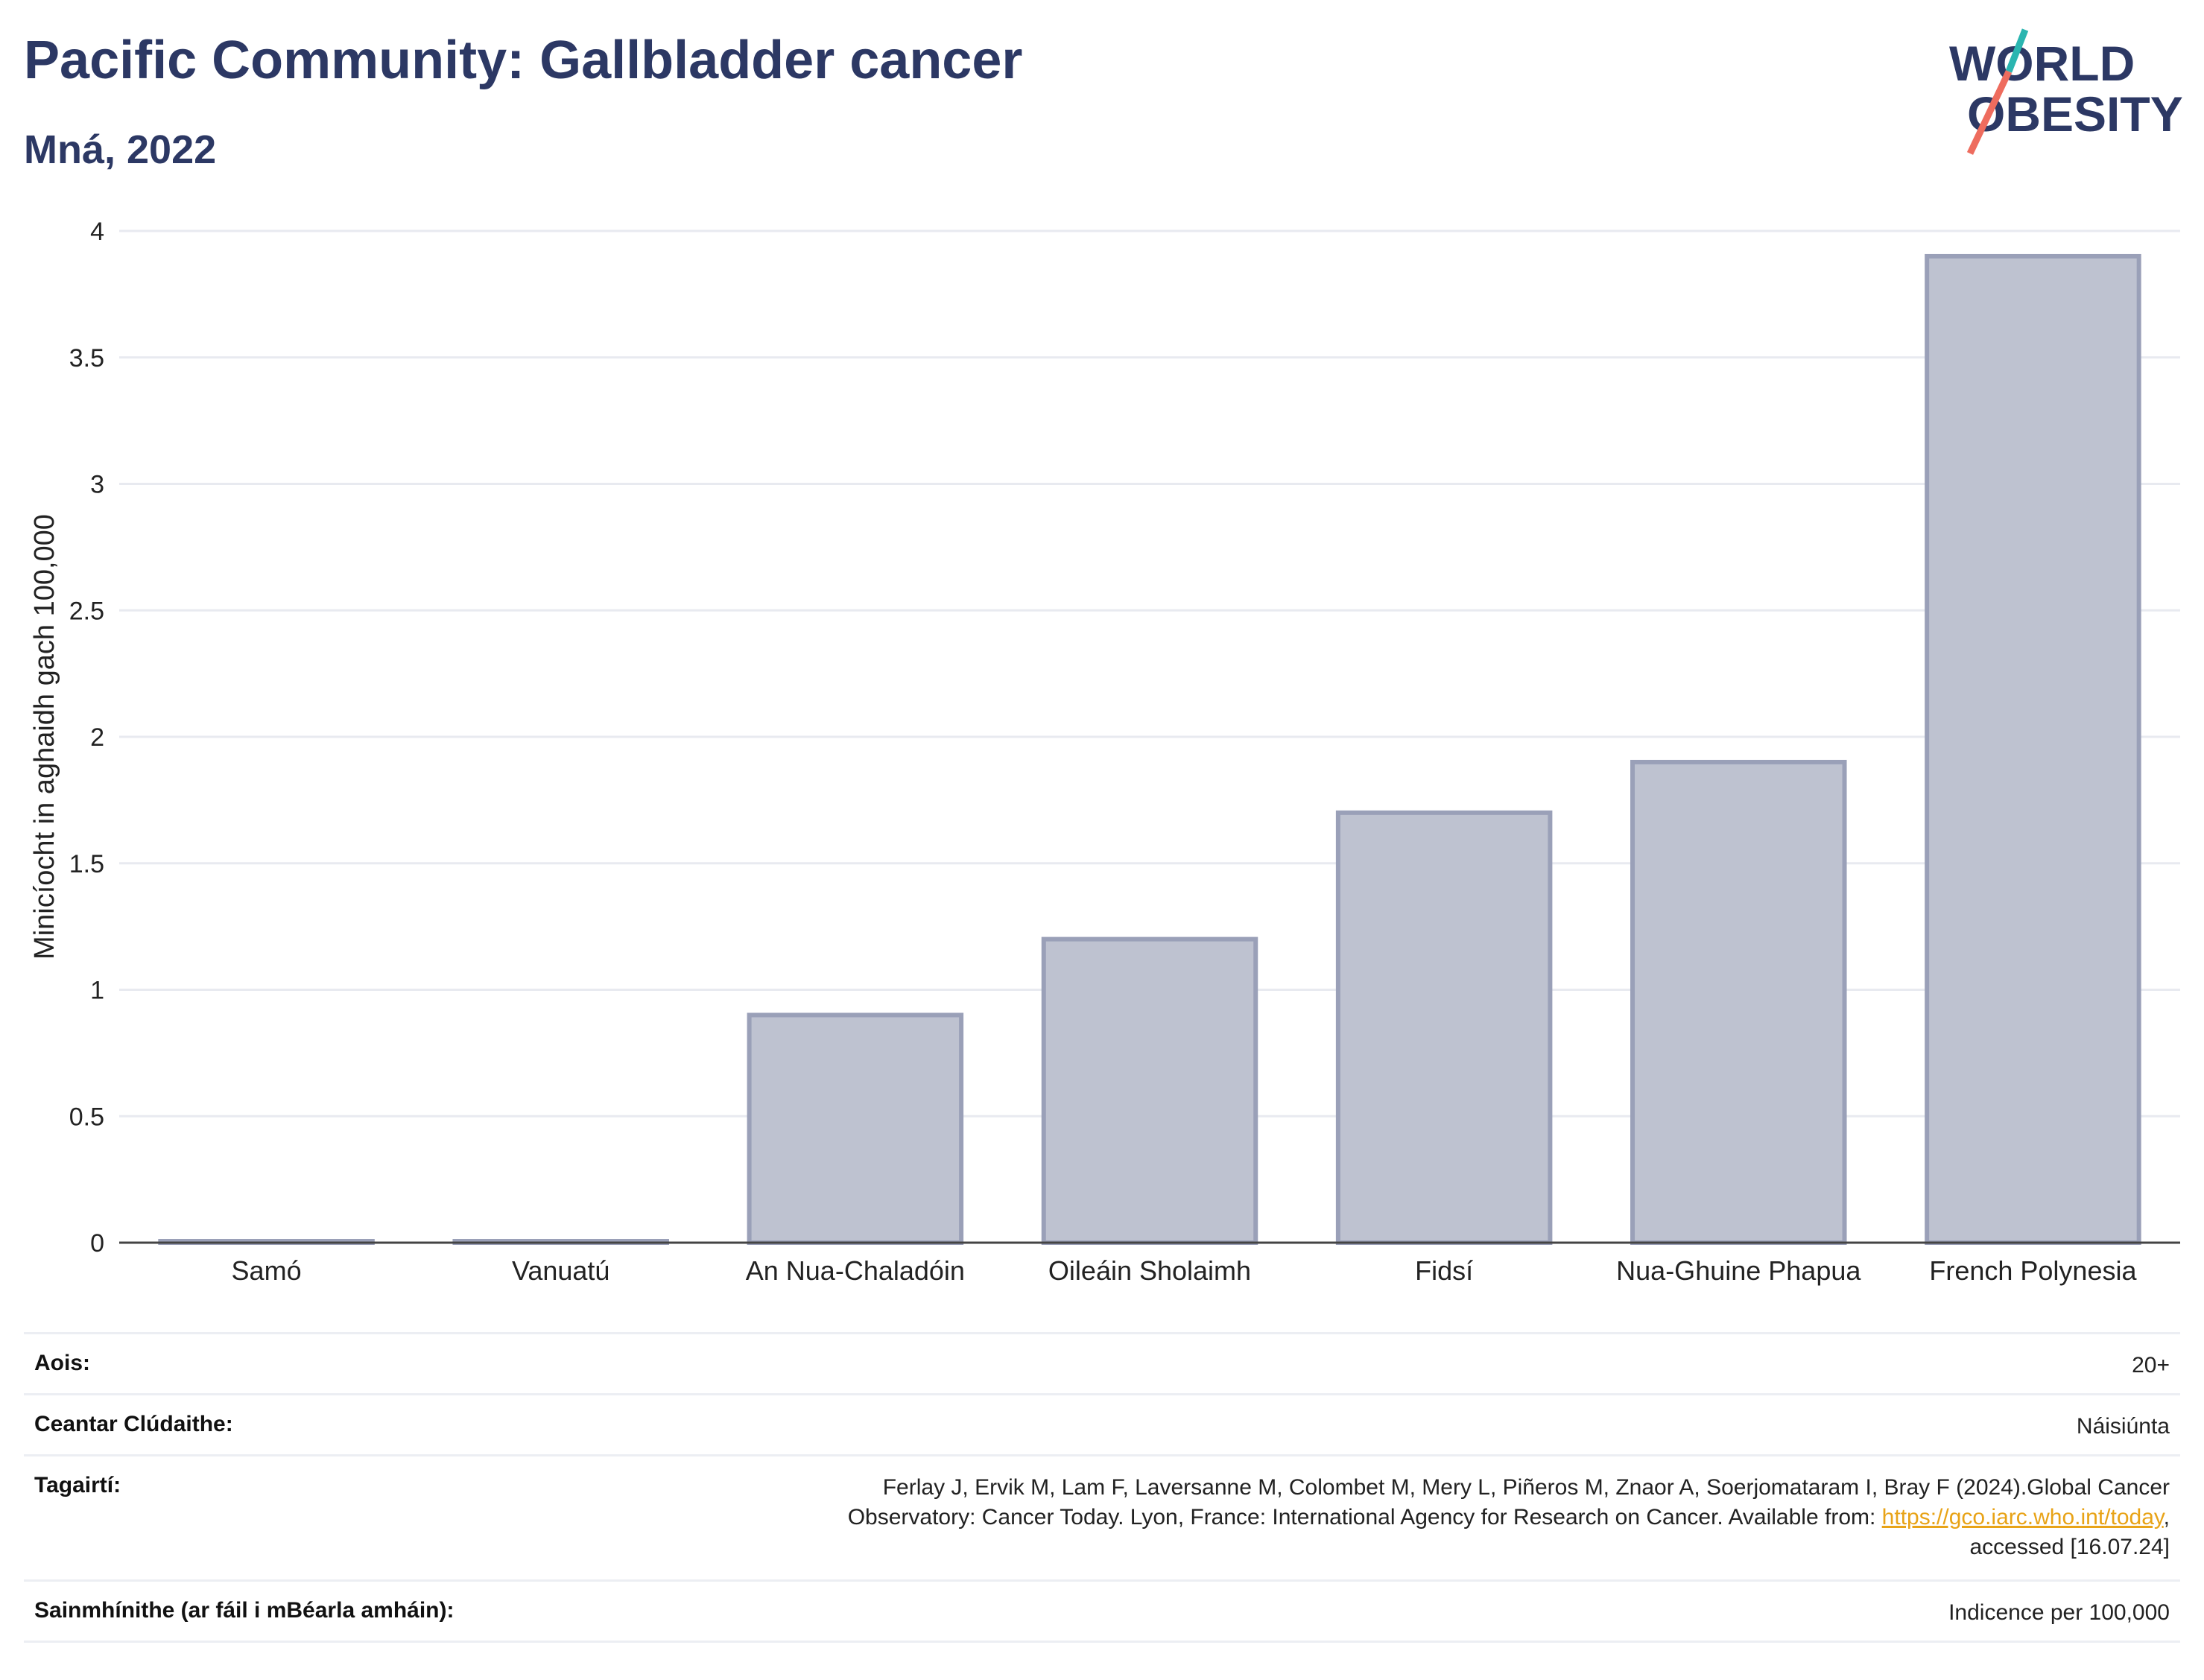 The image size is (2204, 1680). I want to click on reference-line-3: accessed [16.07.24], so click(2069, 1547).